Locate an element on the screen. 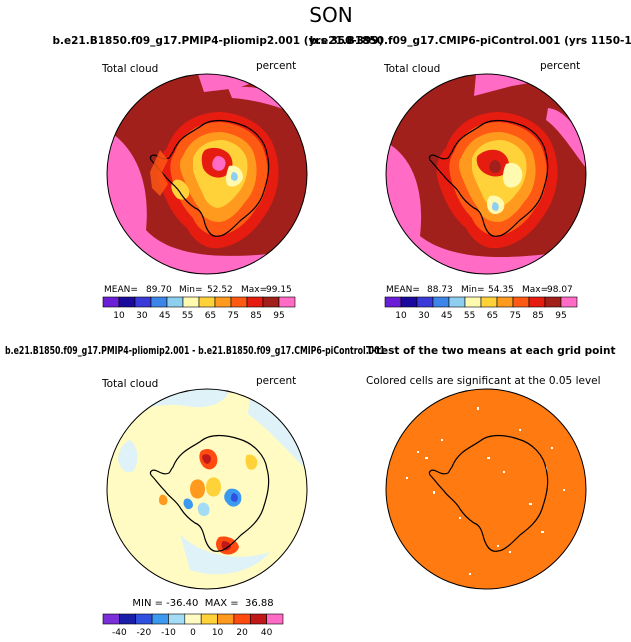 This screenshot has height=642, width=631. panel-2-right-label: percent is located at coordinates (560, 66).